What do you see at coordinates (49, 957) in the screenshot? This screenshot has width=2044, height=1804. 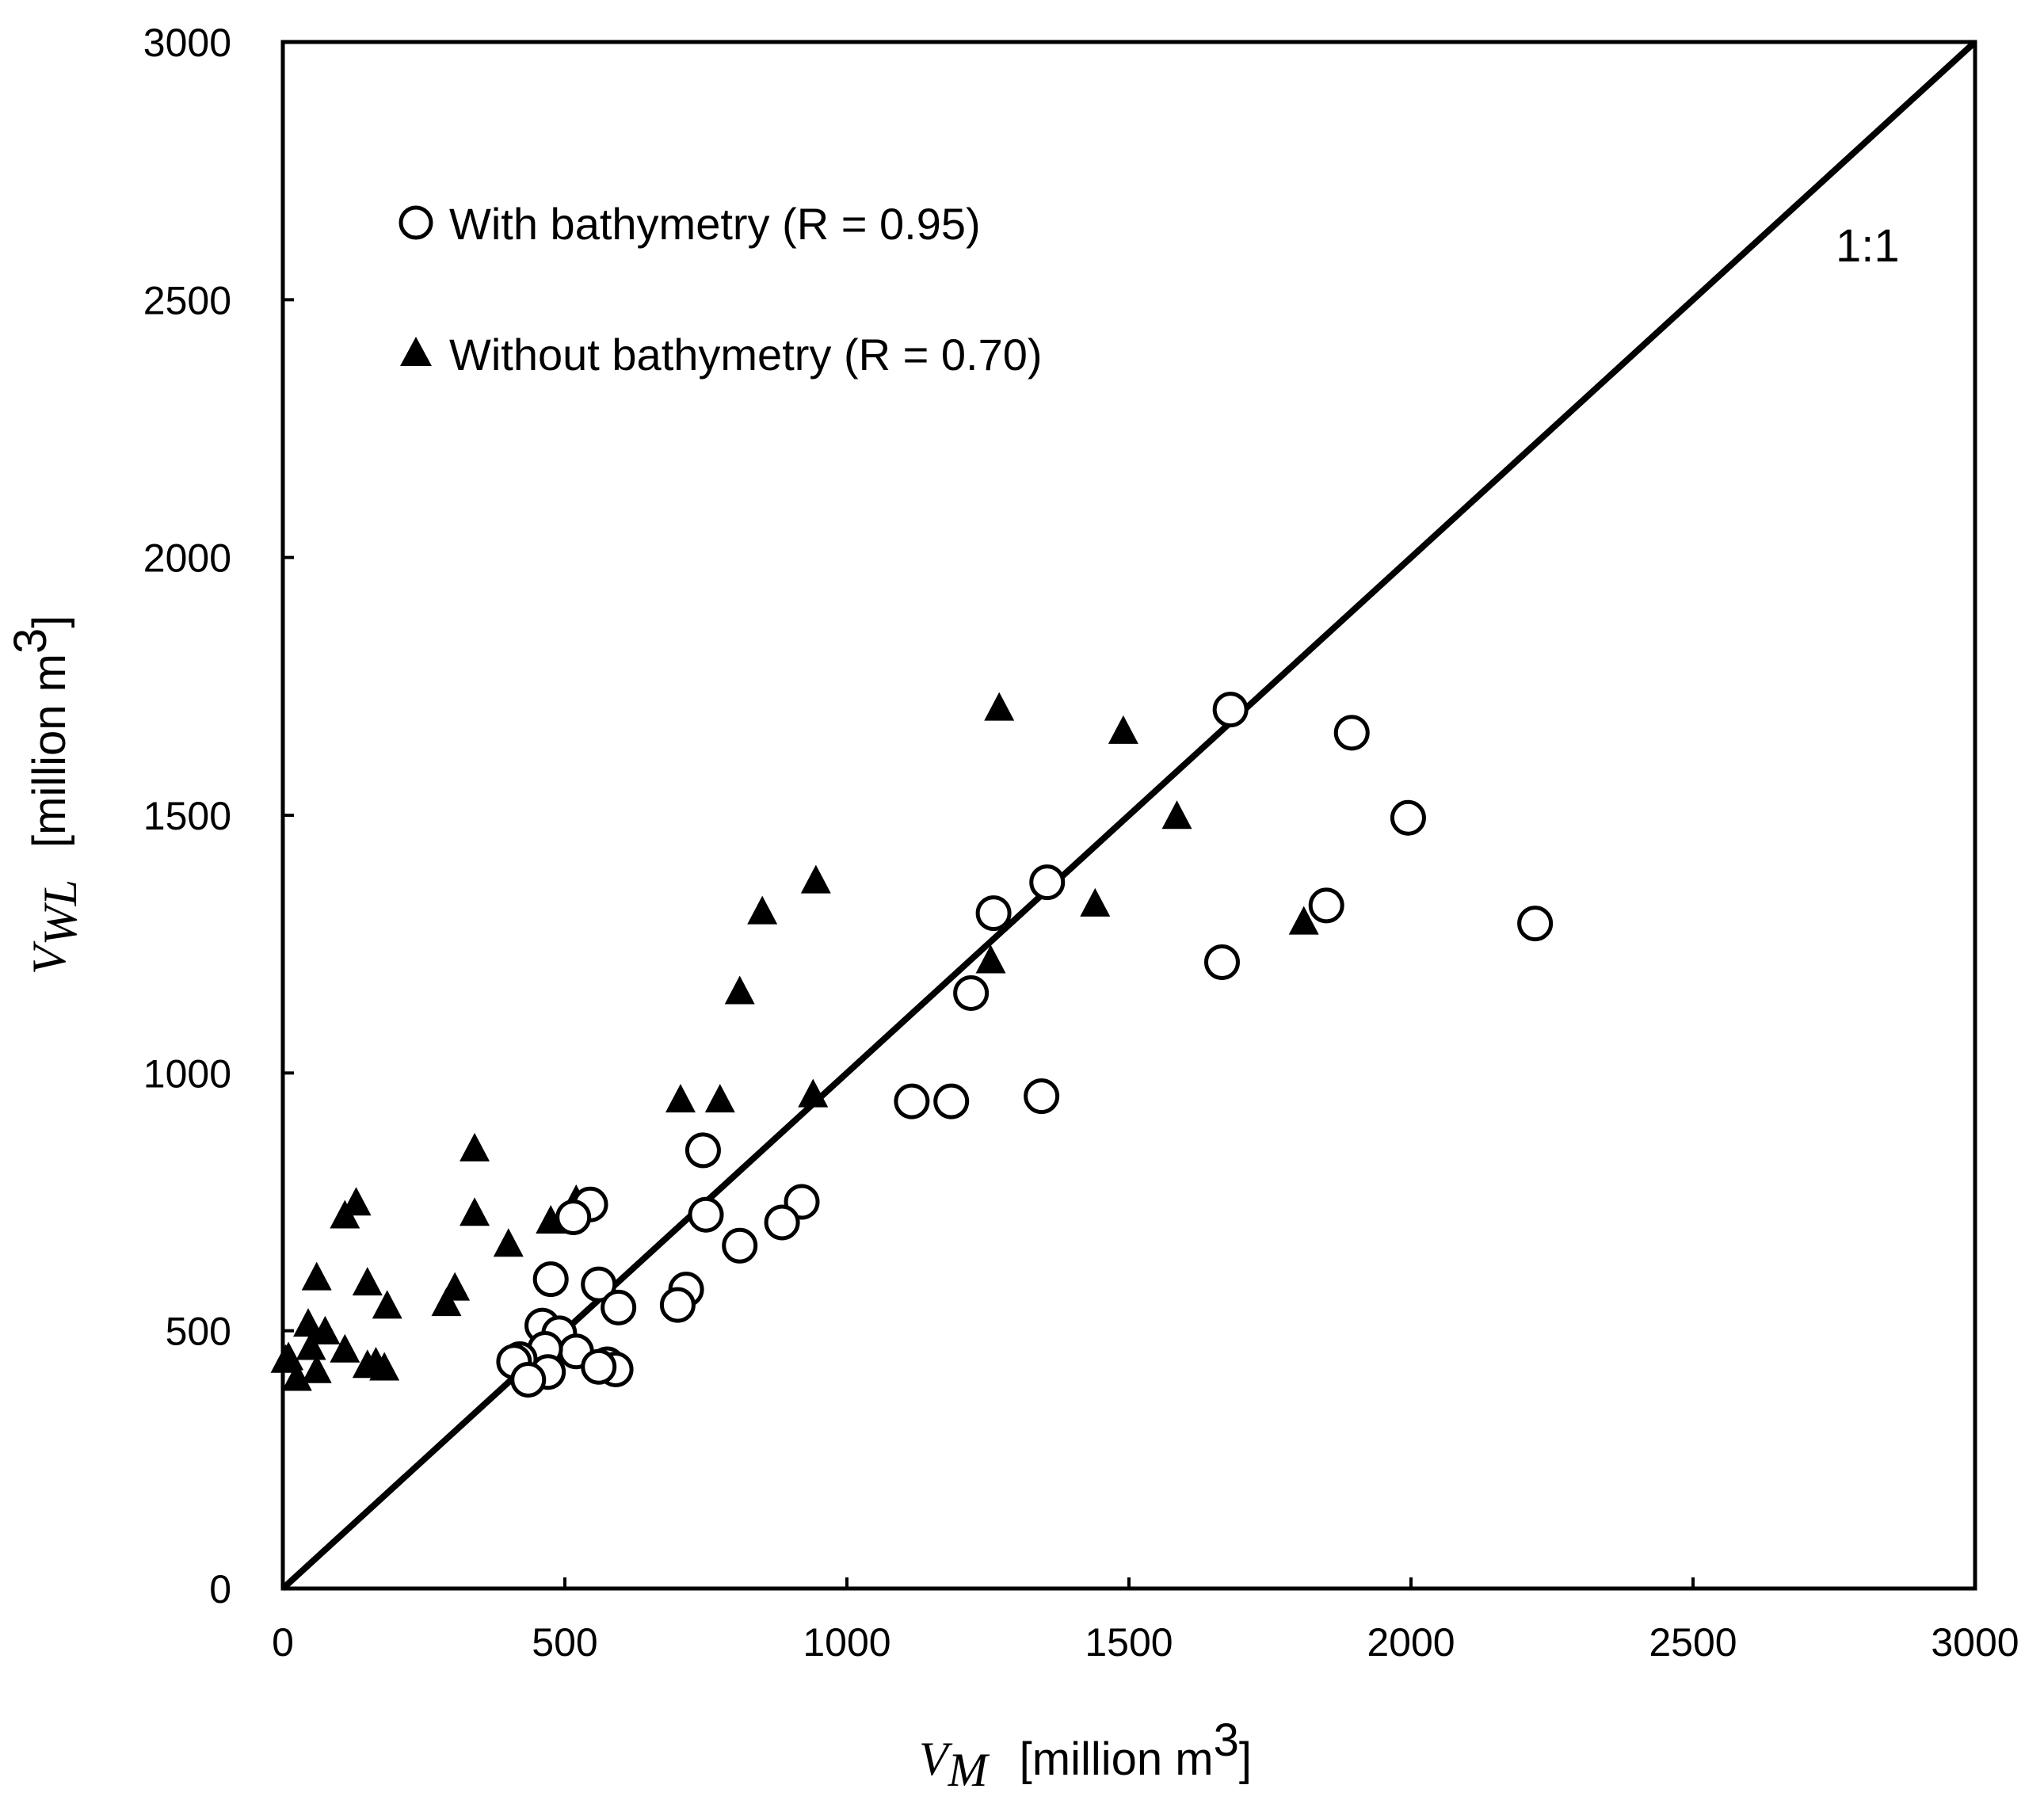 I see `y-axis-variable: V` at bounding box center [49, 957].